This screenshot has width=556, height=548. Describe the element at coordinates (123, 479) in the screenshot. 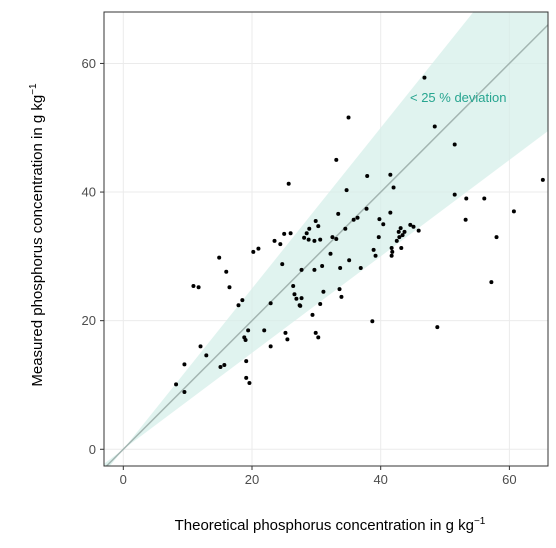

I see `x-tick-label: 0` at that location.